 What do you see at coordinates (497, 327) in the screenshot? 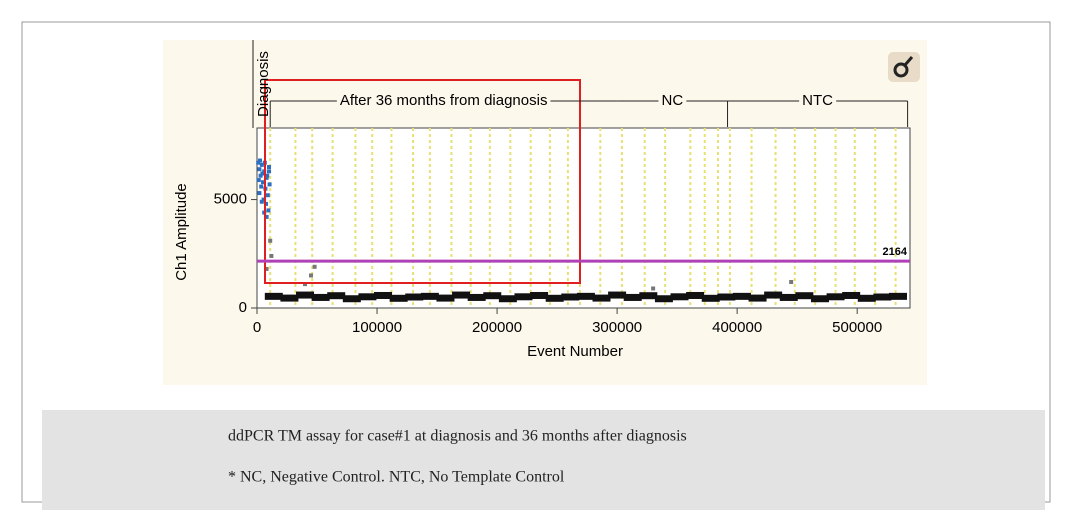
I see `x-tick-label: 200000` at bounding box center [497, 327].